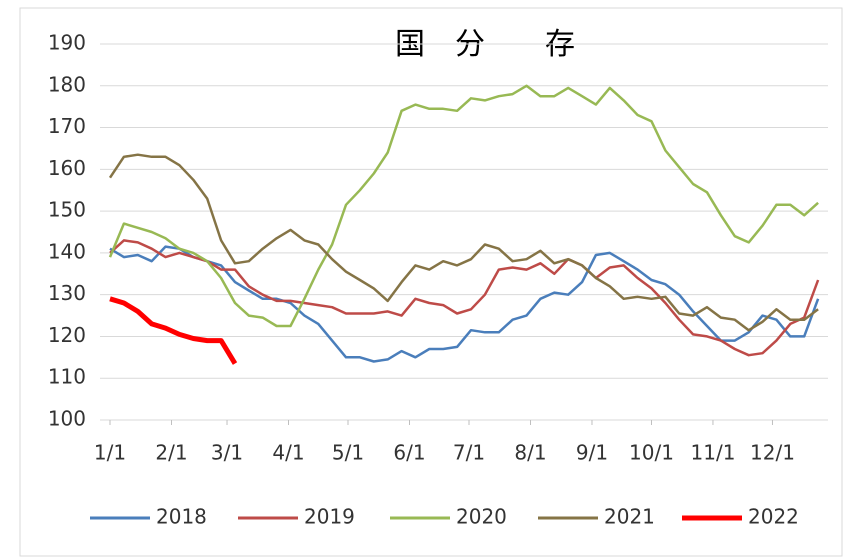  I want to click on legend-label: 2020, so click(481, 517).